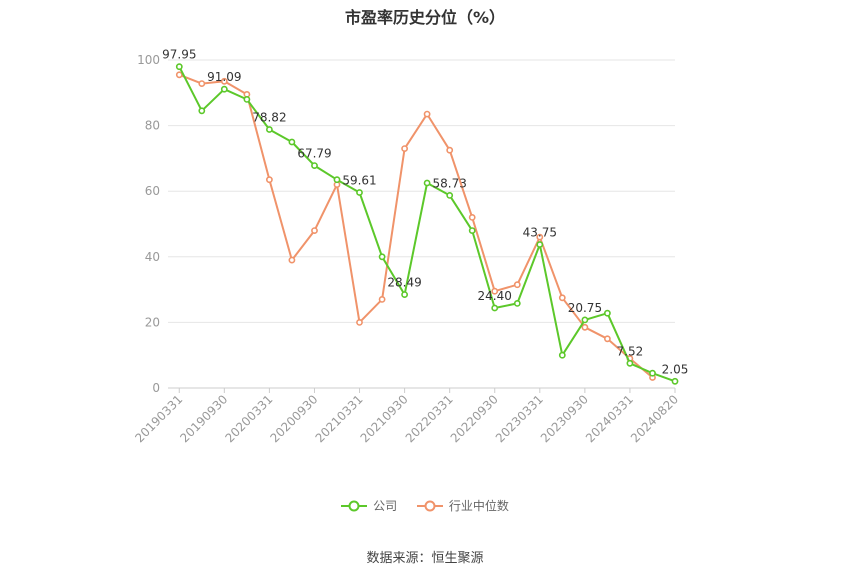  I want to click on data-label-18: 20.75, so click(585, 308).